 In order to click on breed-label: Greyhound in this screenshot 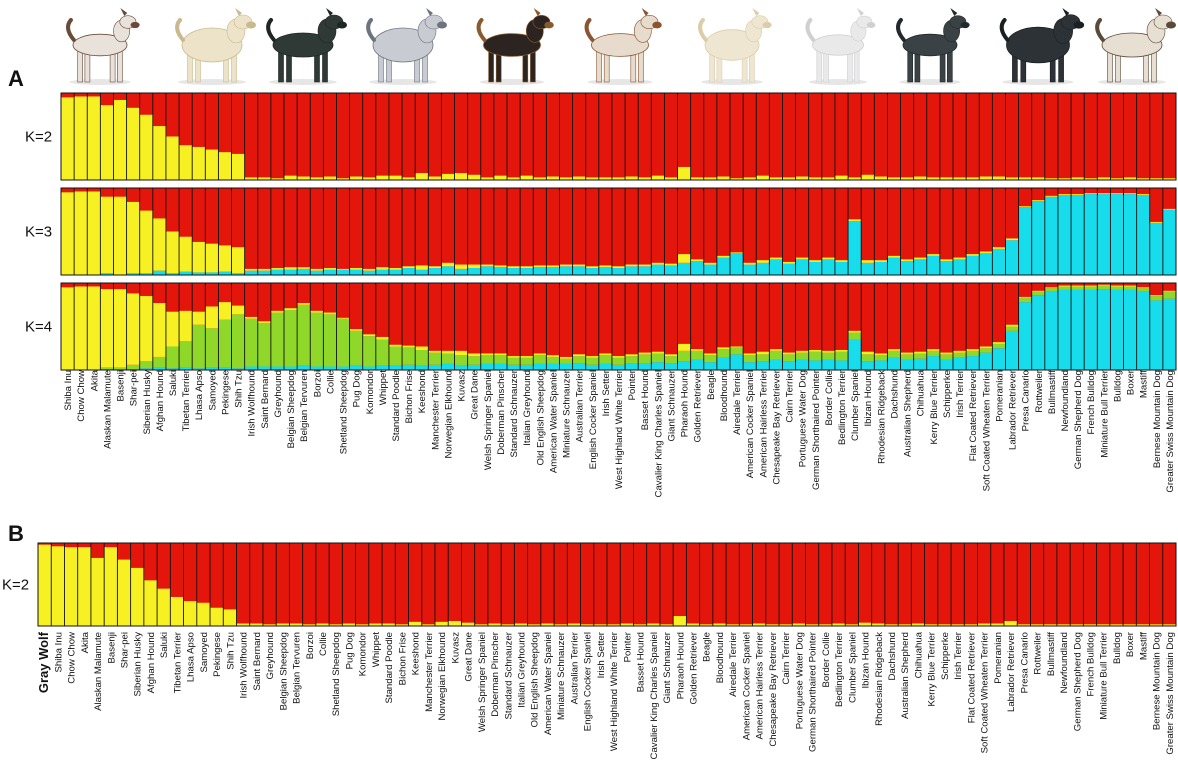, I will do `click(278, 393)`.